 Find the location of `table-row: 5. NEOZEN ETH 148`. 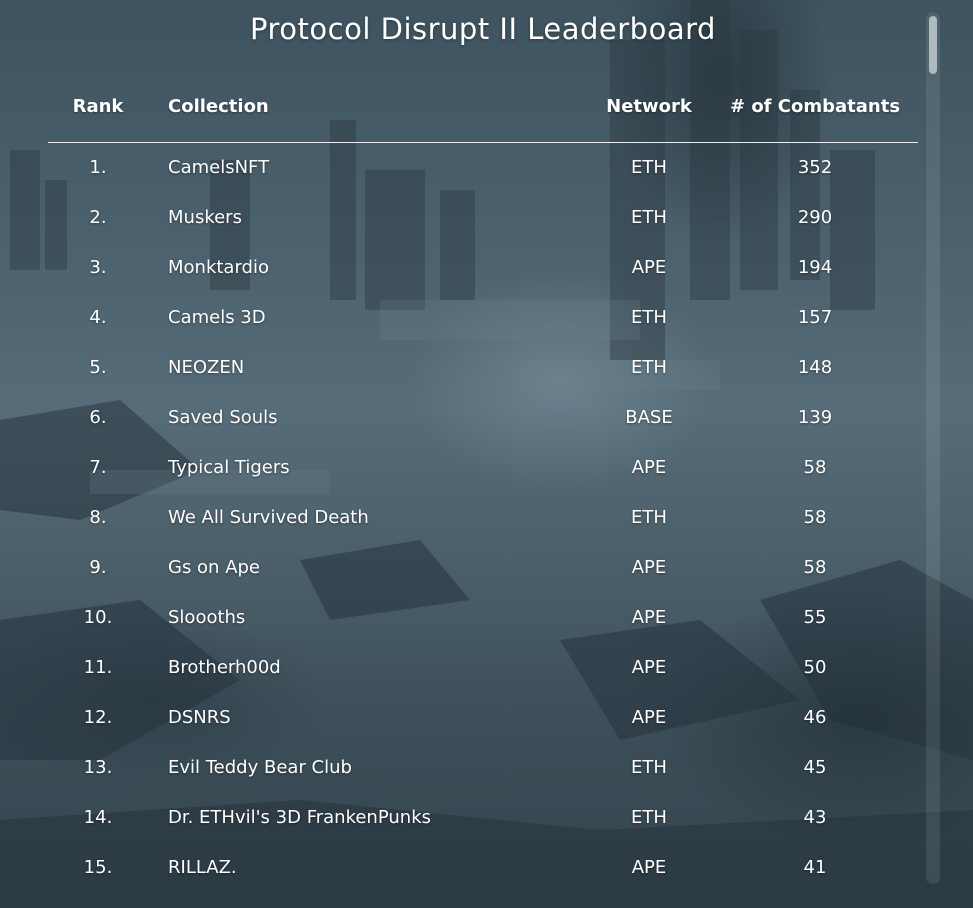

table-row: 5. NEOZEN ETH 148 is located at coordinates (465, 382).